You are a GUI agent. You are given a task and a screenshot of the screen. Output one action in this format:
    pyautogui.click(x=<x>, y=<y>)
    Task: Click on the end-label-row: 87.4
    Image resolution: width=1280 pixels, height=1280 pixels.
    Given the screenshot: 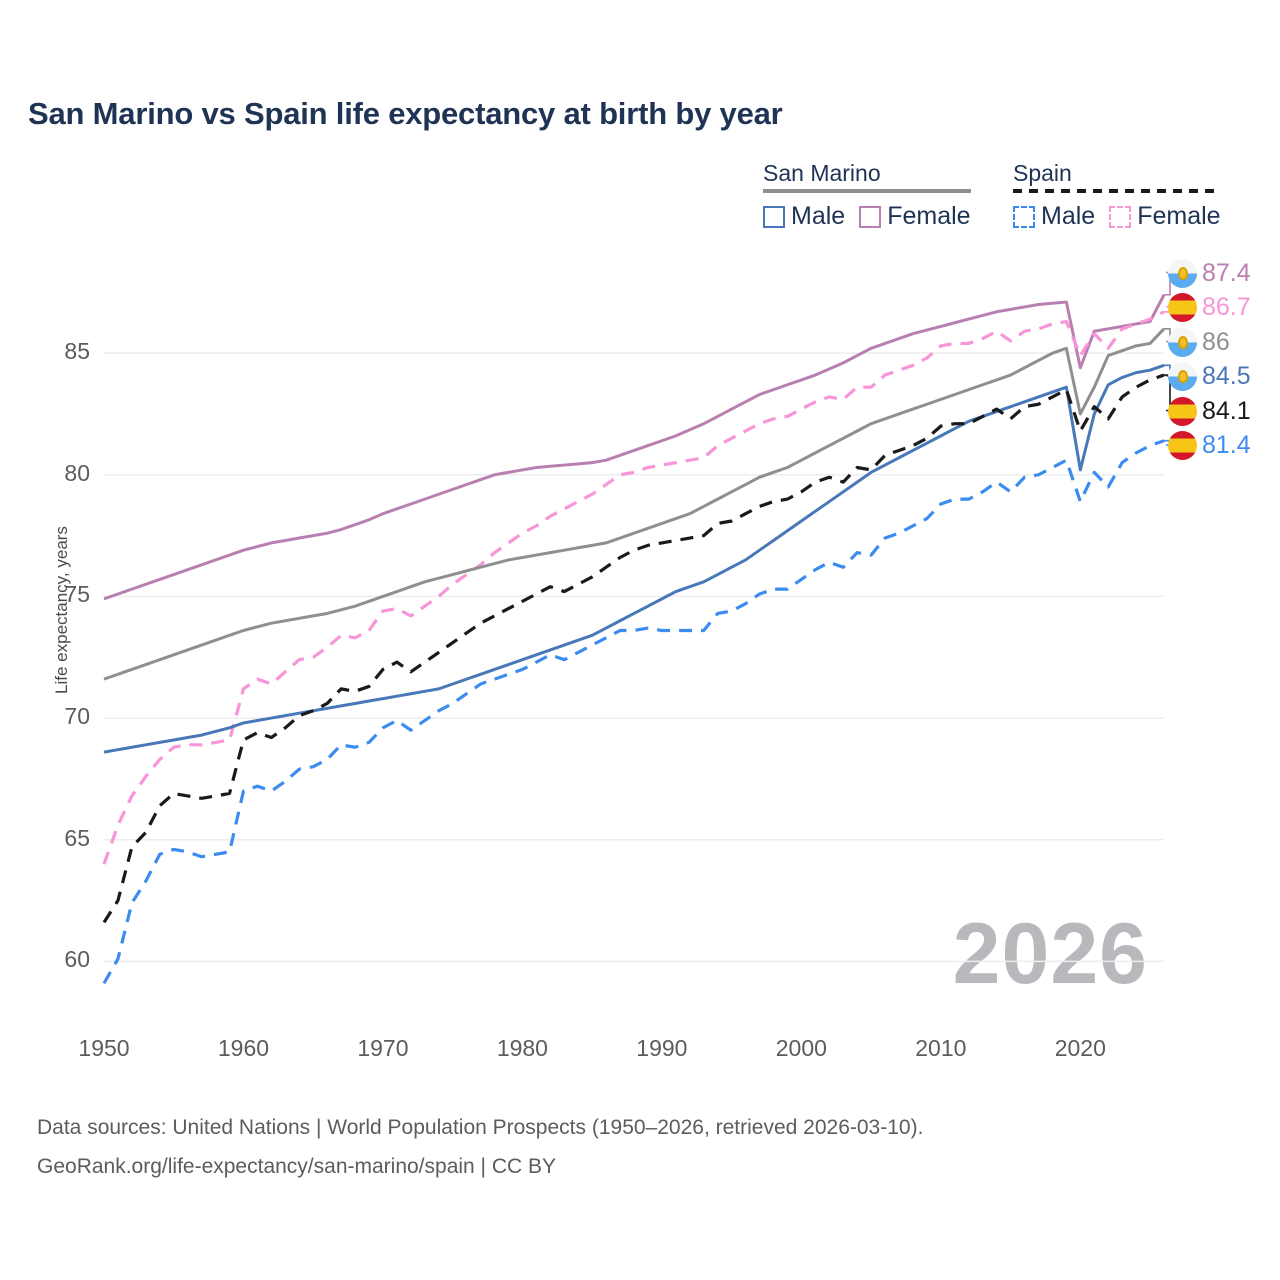 What is the action you would take?
    pyautogui.click(x=1209, y=273)
    